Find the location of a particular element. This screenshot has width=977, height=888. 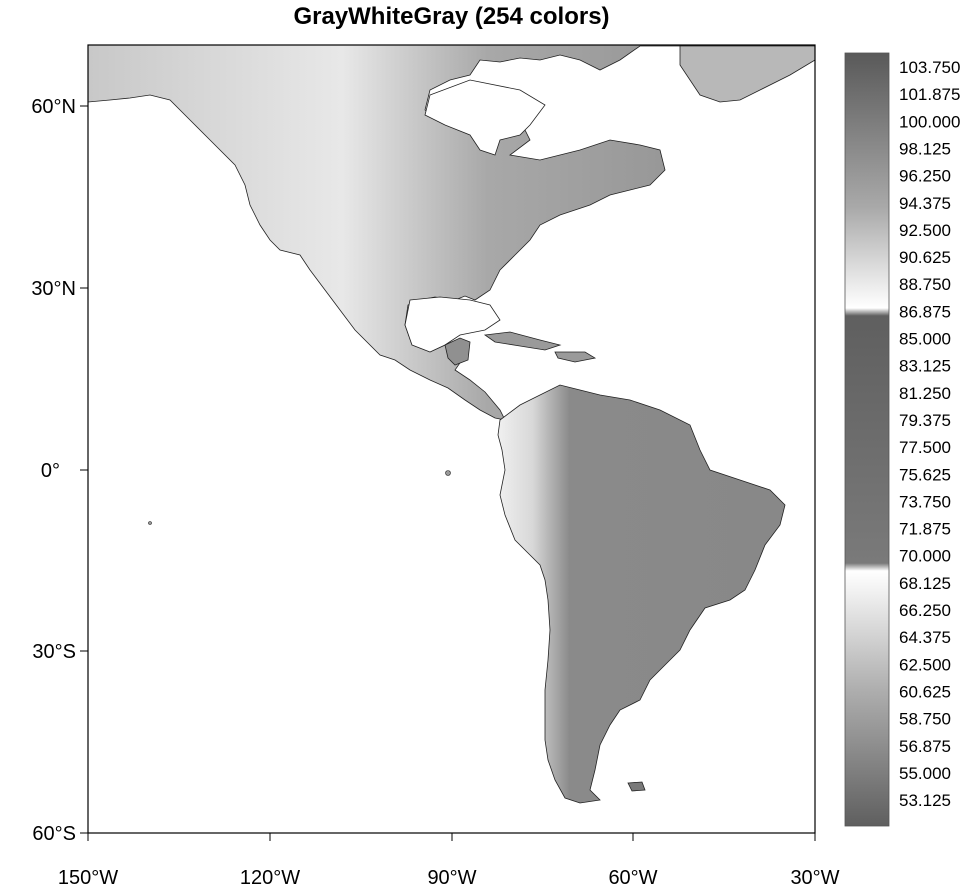

colorbar-label: 75.625 is located at coordinates (925, 474).